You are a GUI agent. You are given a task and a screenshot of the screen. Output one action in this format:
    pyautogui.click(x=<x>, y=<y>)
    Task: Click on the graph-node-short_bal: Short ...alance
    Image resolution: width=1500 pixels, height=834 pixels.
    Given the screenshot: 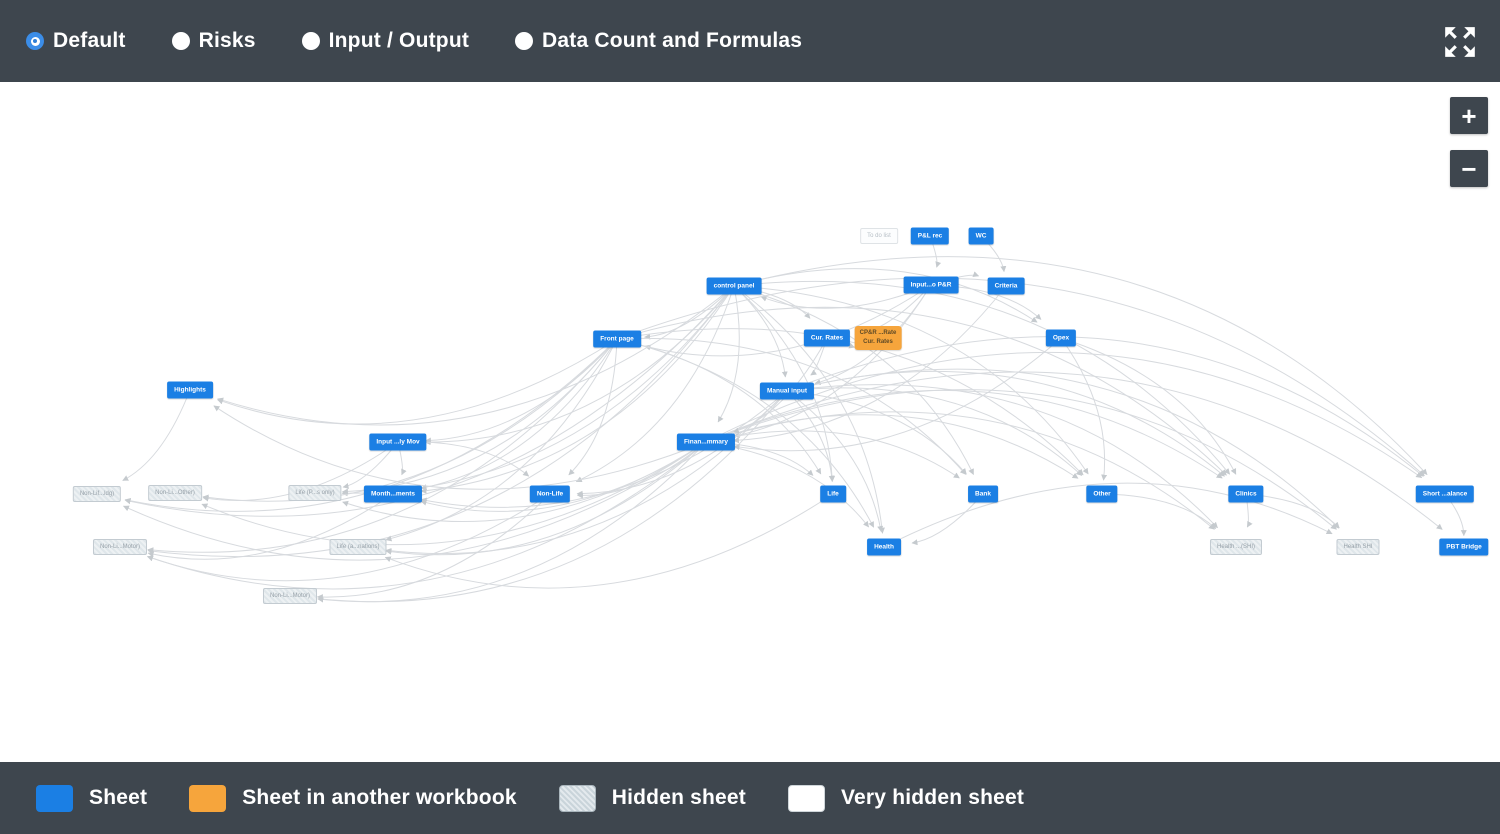 What is the action you would take?
    pyautogui.click(x=1445, y=494)
    